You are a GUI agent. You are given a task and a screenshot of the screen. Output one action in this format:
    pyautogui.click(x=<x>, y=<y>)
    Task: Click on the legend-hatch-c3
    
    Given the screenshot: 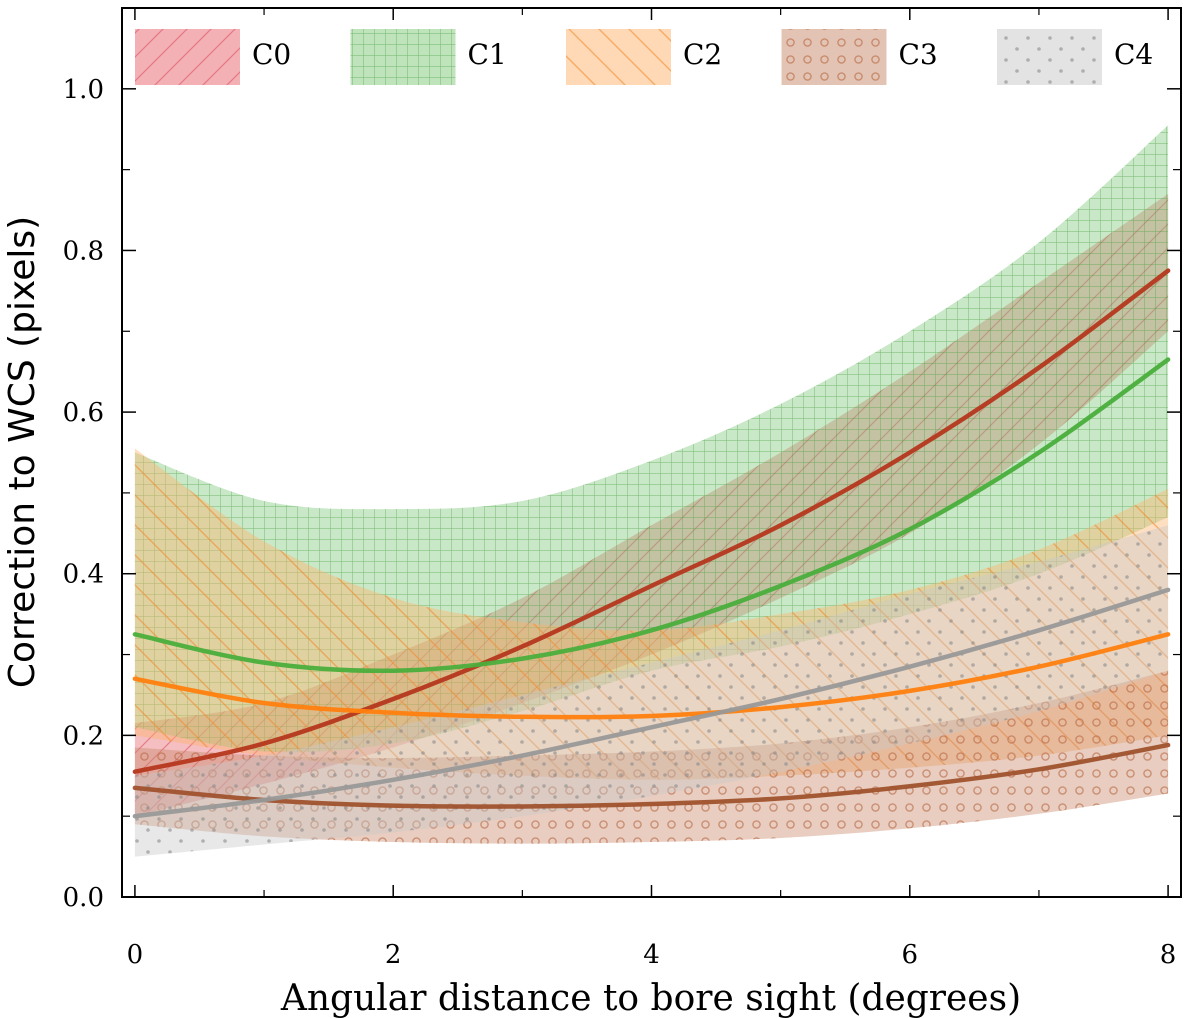 What is the action you would take?
    pyautogui.click(x=834, y=57)
    